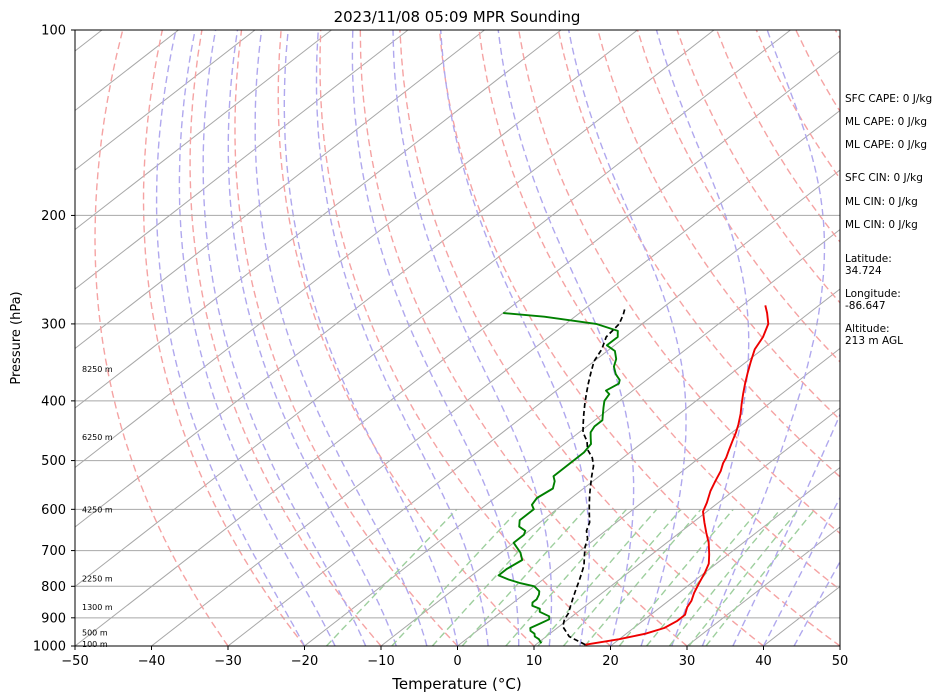  I want to click on x-tick-label: −20, so click(304, 661).